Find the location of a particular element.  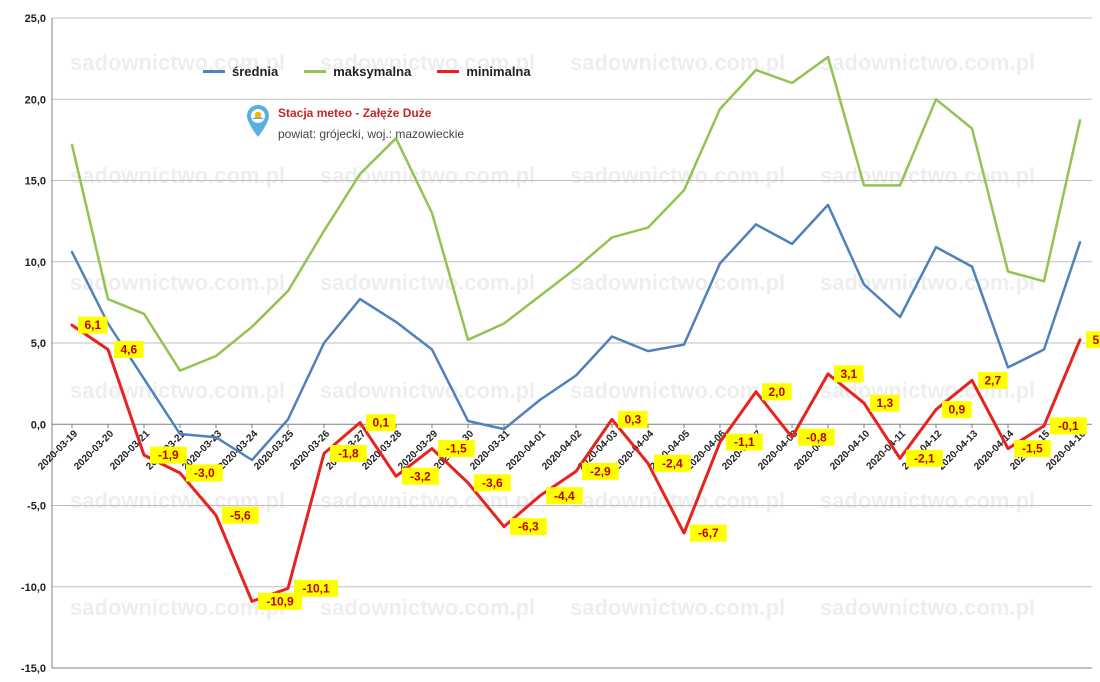

legend-item-minimalna: minimalna is located at coordinates (484, 71).